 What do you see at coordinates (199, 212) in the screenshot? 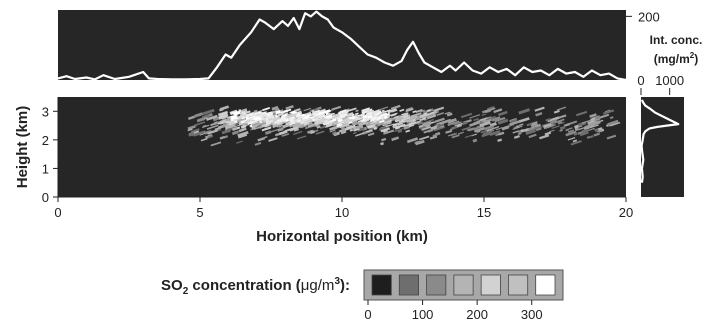
I see `x-tick-label: 5` at bounding box center [199, 212].